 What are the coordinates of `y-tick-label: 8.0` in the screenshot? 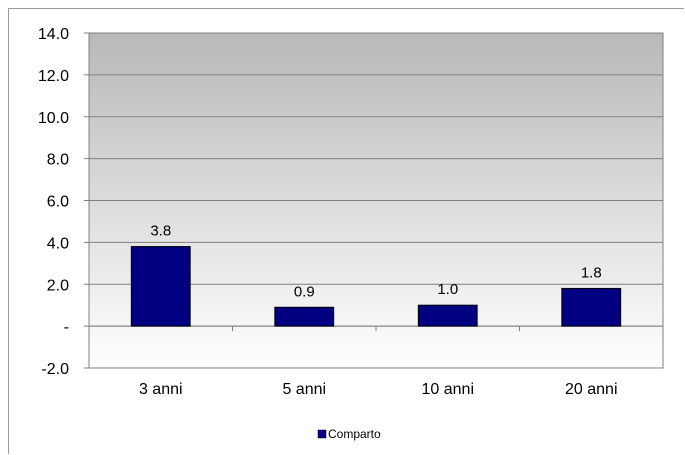 It's located at (58, 160).